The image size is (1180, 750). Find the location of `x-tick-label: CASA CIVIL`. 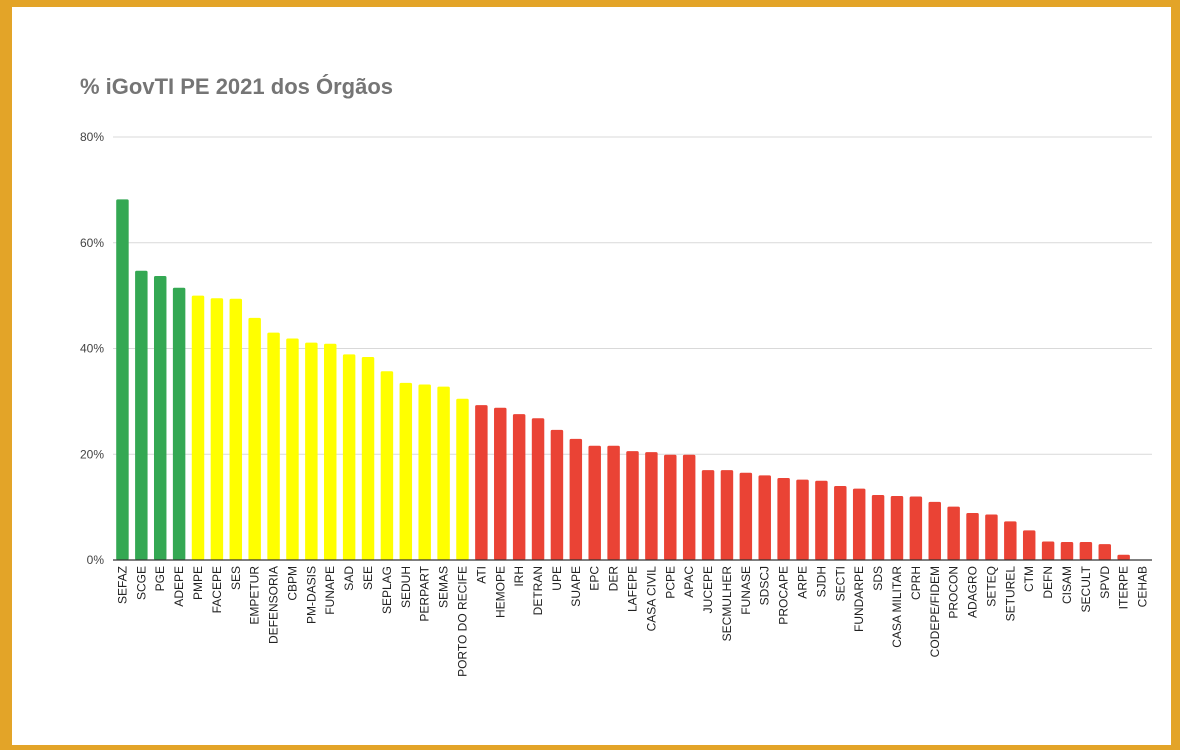

x-tick-label: CASA CIVIL is located at coordinates (651, 599).